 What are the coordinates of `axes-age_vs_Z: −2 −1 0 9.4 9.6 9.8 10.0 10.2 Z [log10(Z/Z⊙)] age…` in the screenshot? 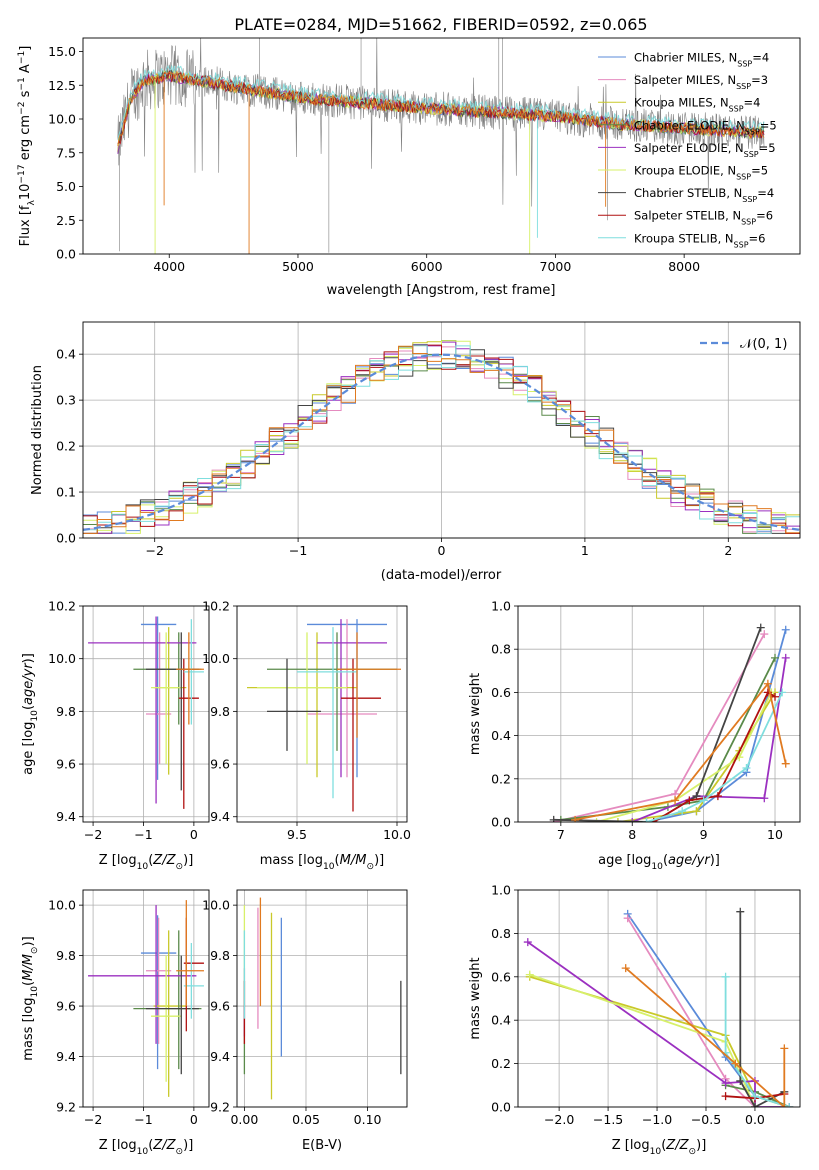 It's located at (115, 735).